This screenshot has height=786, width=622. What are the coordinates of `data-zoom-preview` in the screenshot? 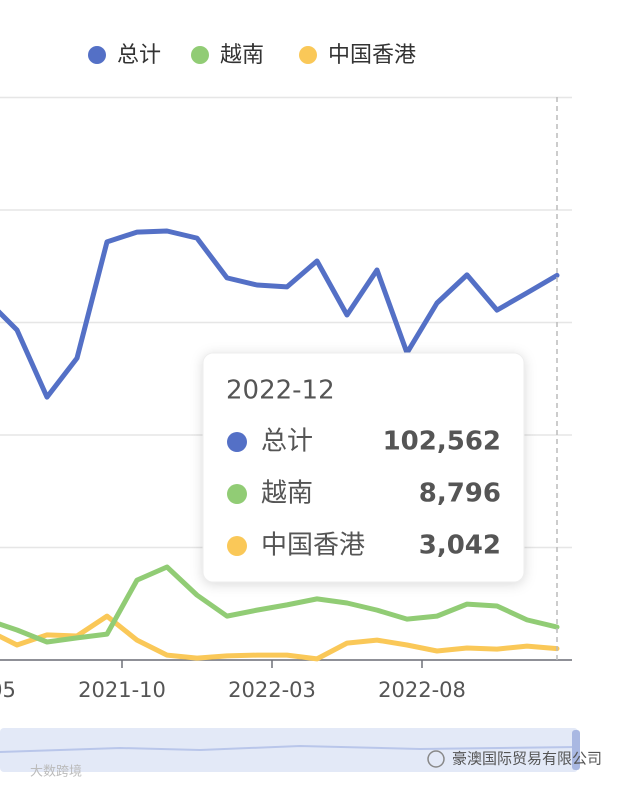 It's located at (289, 748).